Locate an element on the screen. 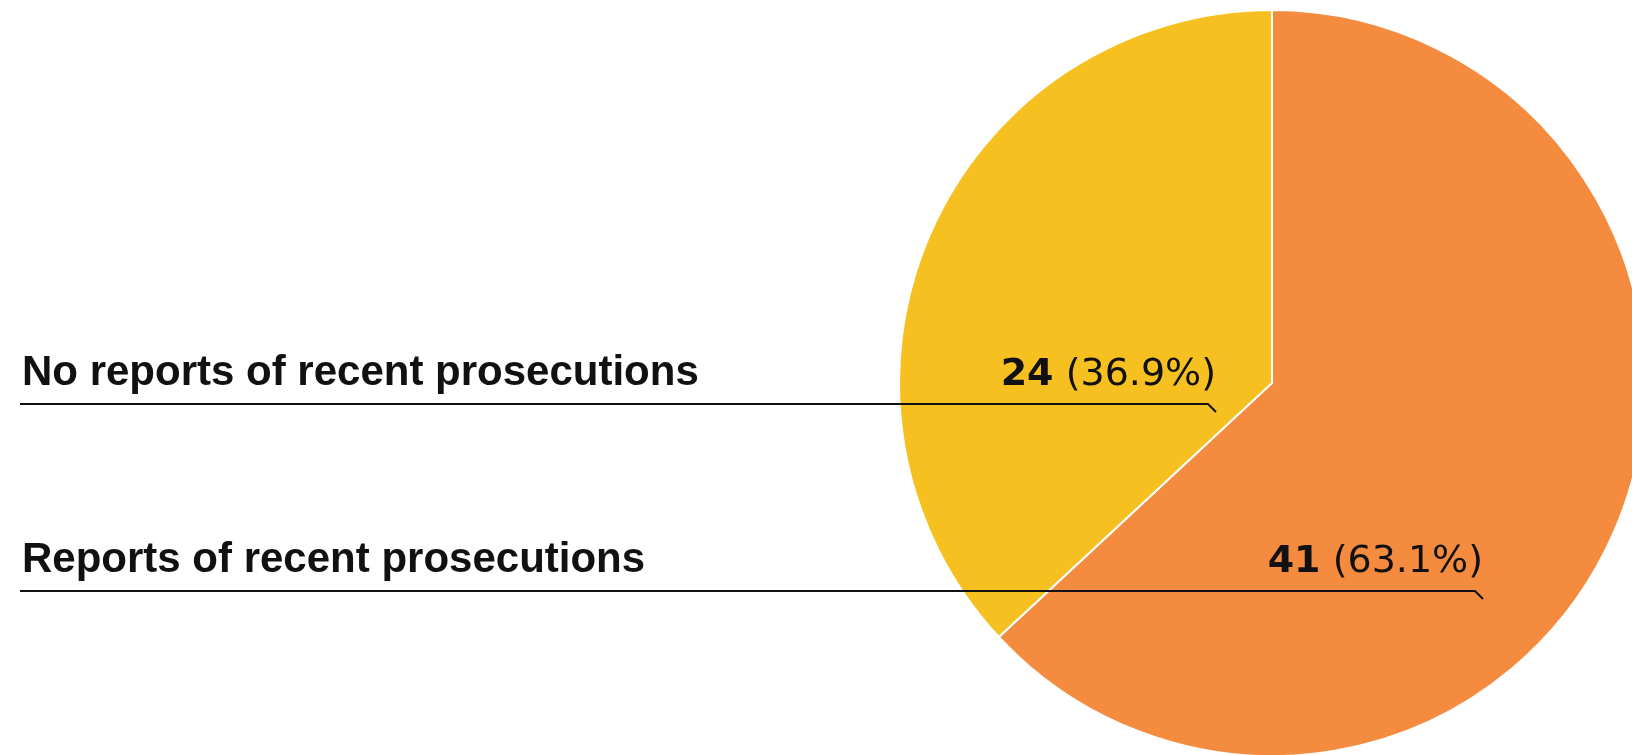  data-label: 41 (63.1%) is located at coordinates (1375, 559).